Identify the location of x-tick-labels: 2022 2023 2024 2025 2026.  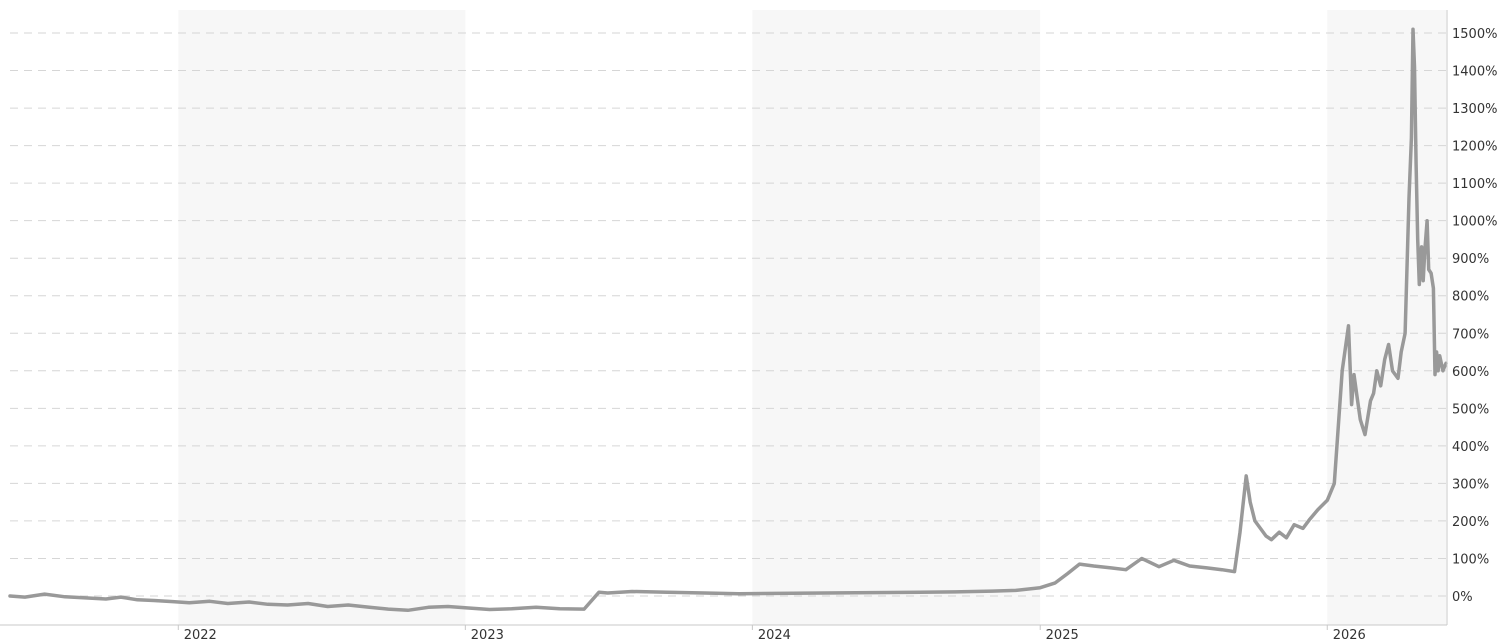
(771, 633).